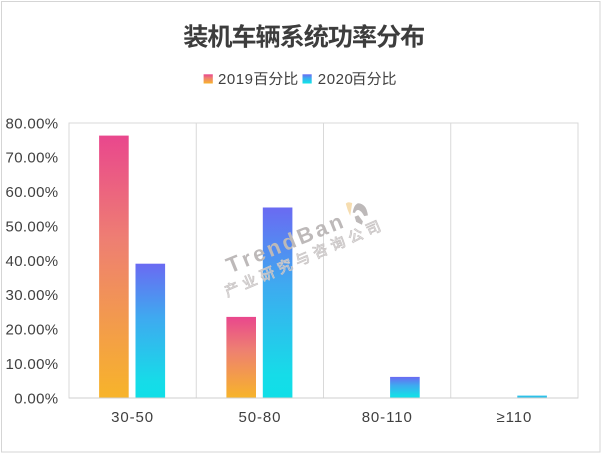 The height and width of the screenshot is (464, 602). Describe the element at coordinates (32, 158) in the screenshot. I see `svg-text: 70.00%` at that location.